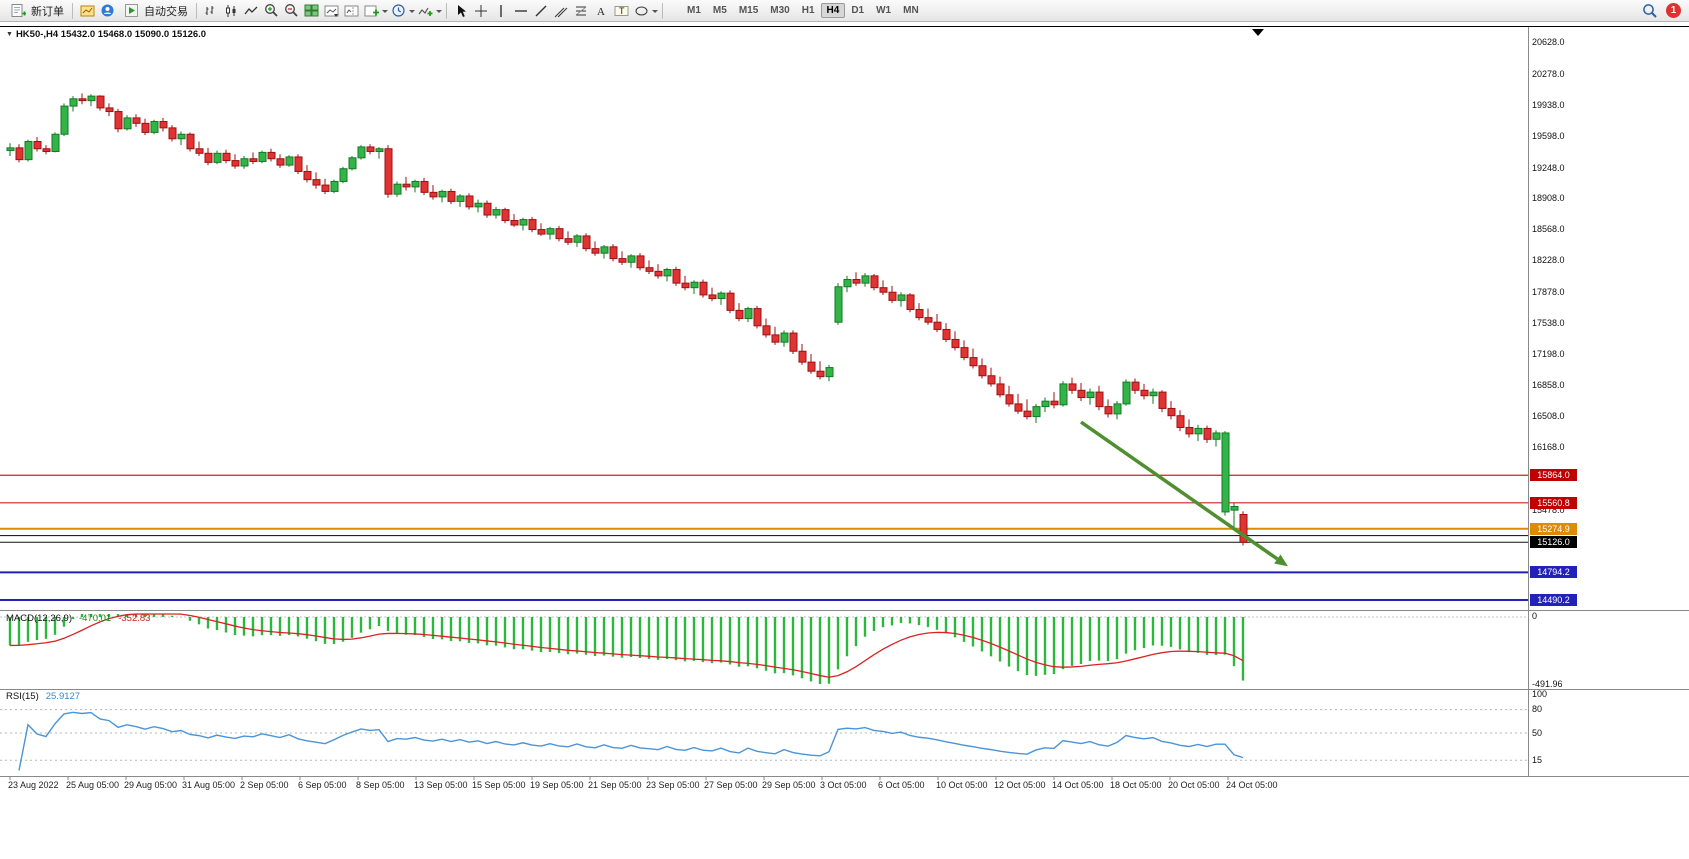 Image resolution: width=1689 pixels, height=859 pixels. I want to click on autotrade-label: 自动交易, so click(166, 11).